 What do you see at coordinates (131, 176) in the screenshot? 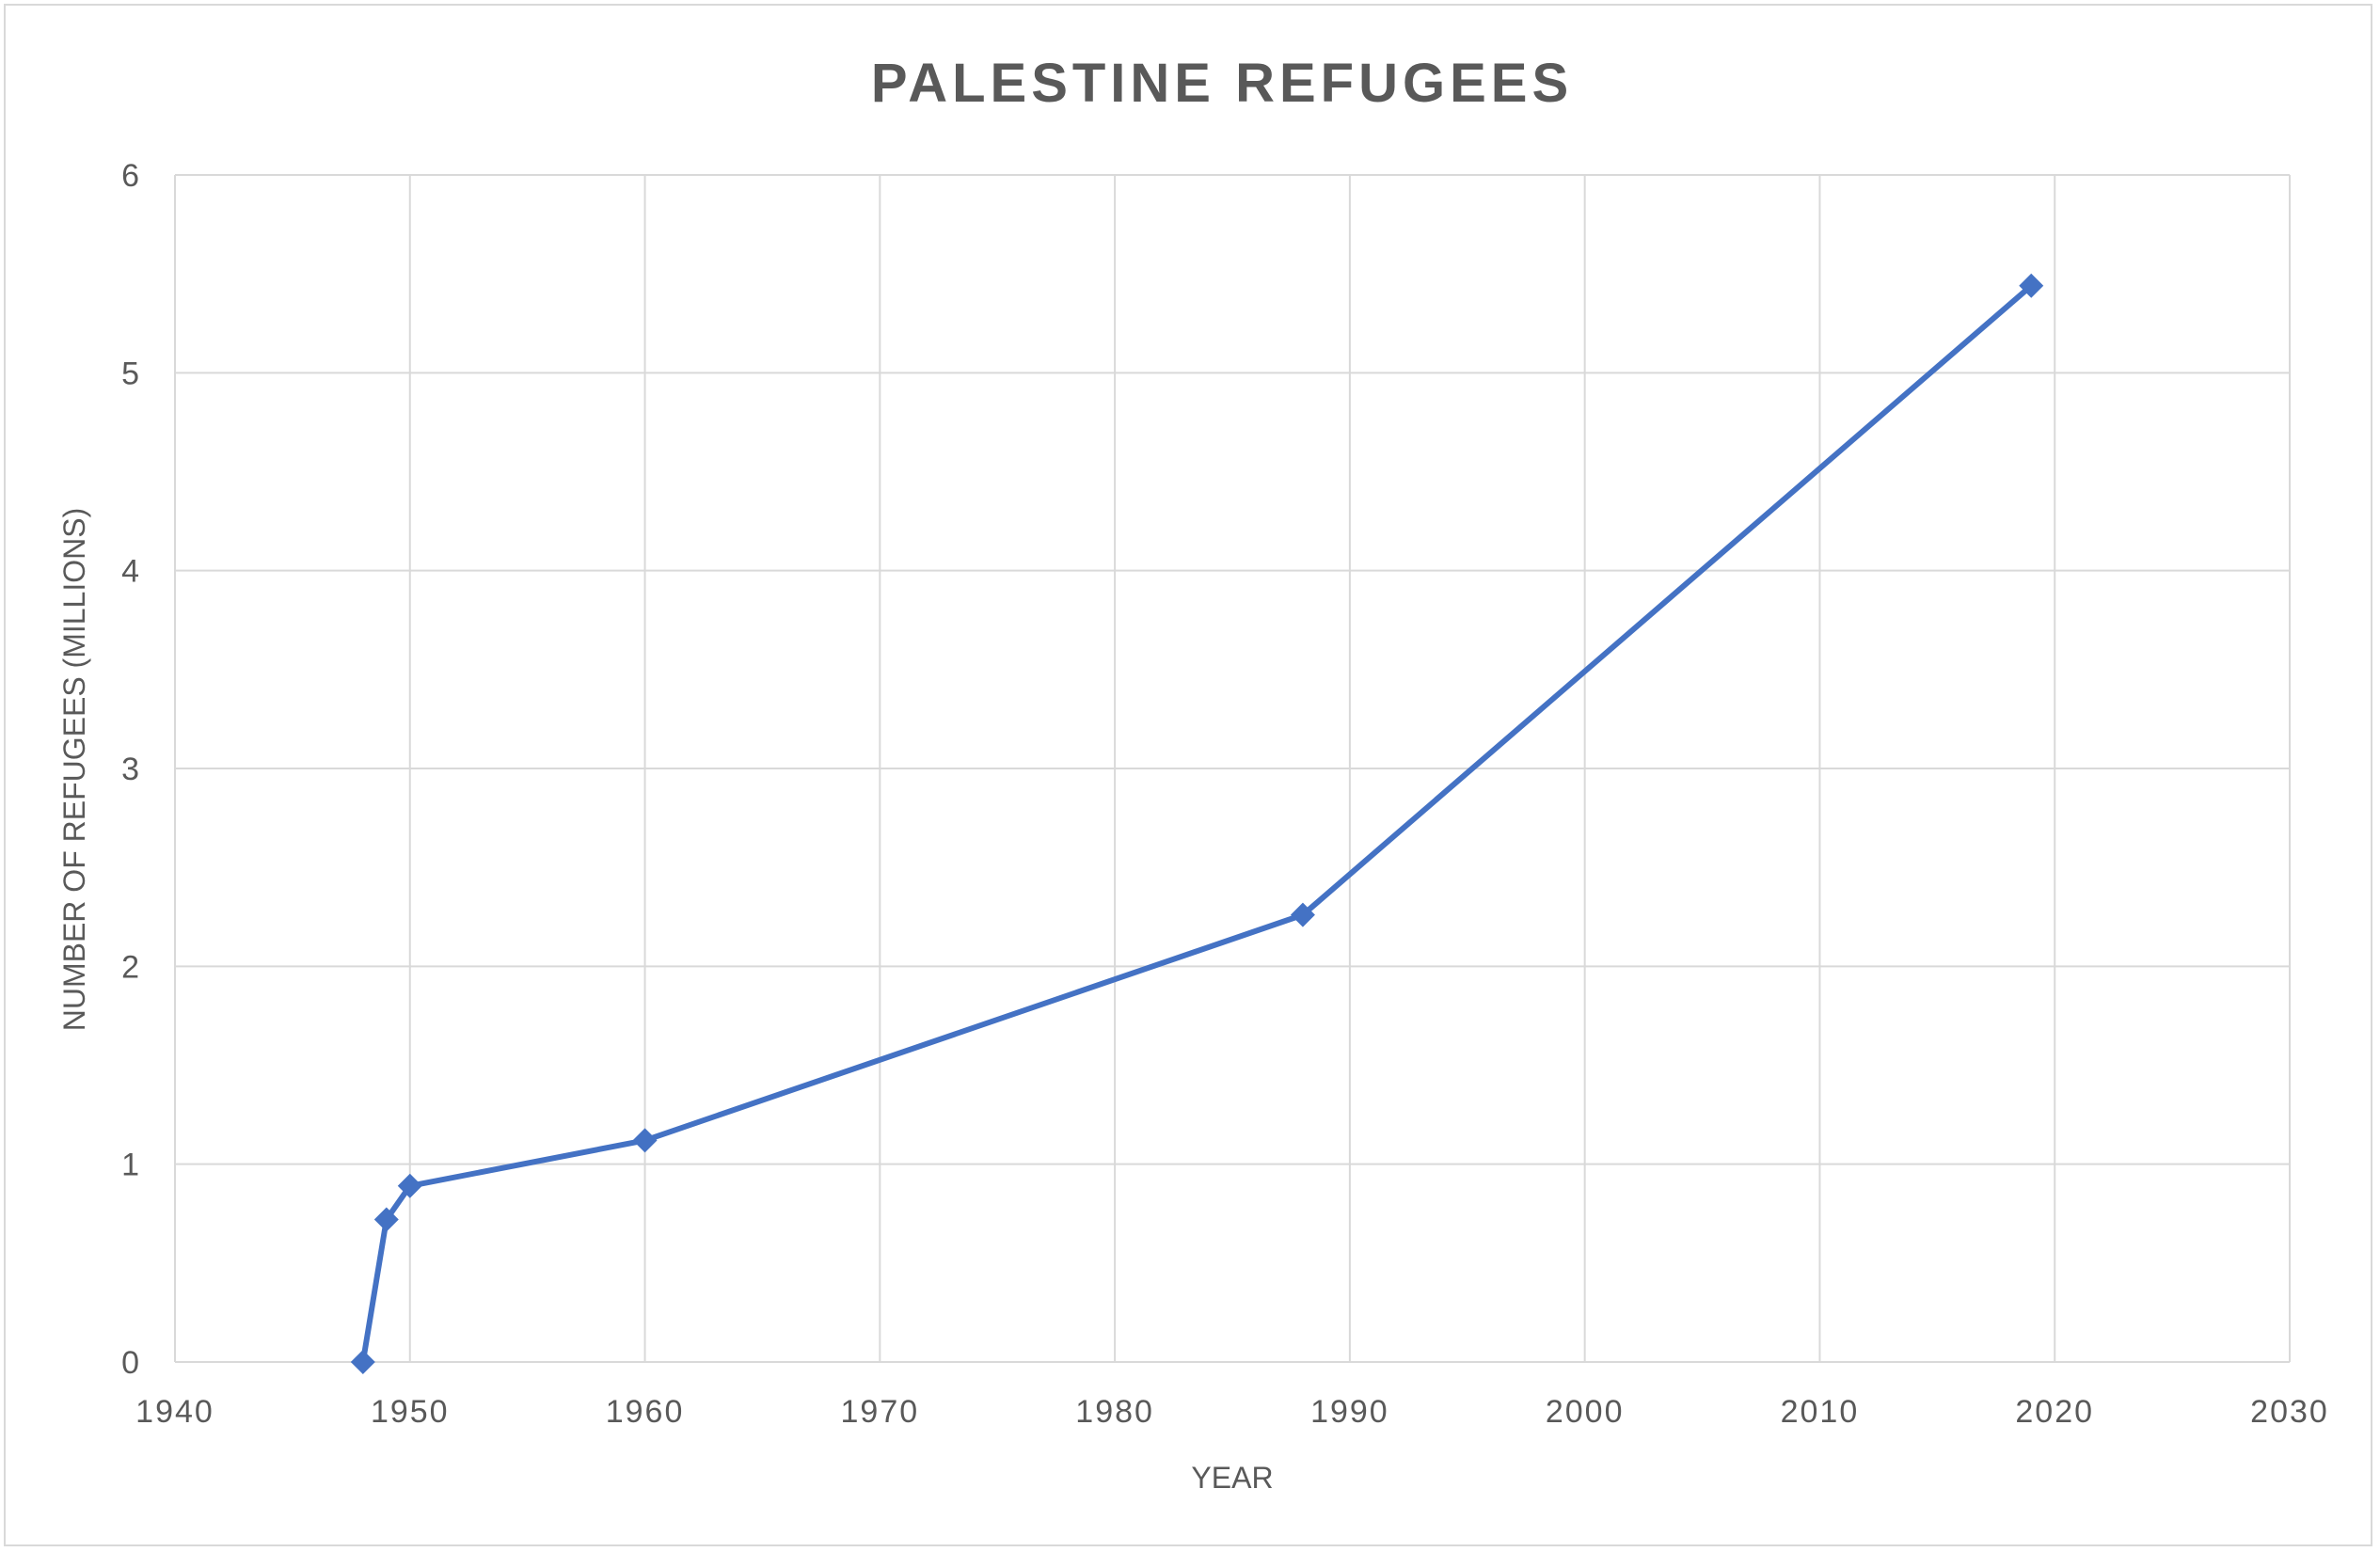
I see `y-tick-label: 6` at bounding box center [131, 176].